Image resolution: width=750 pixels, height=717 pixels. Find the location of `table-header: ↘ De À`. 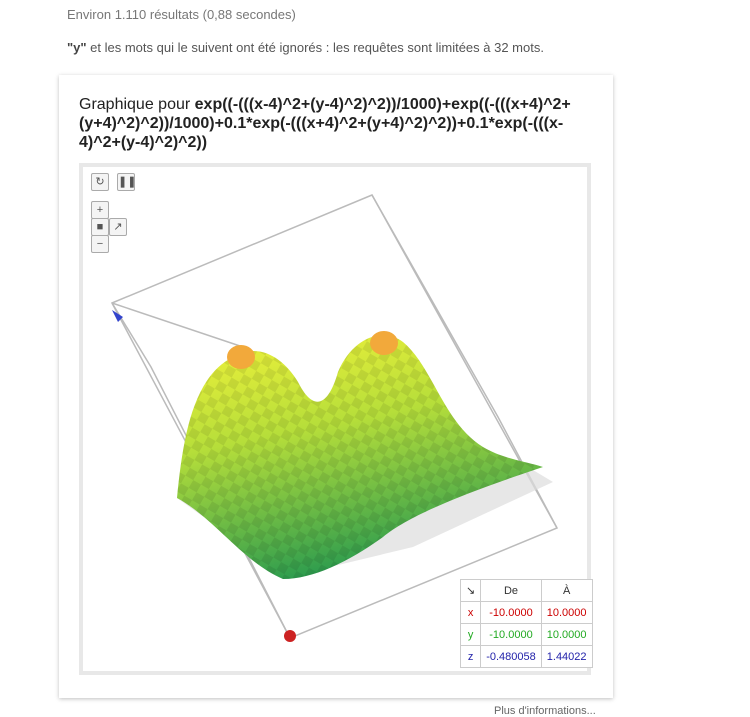

table-header: ↘ De À is located at coordinates (526, 590).